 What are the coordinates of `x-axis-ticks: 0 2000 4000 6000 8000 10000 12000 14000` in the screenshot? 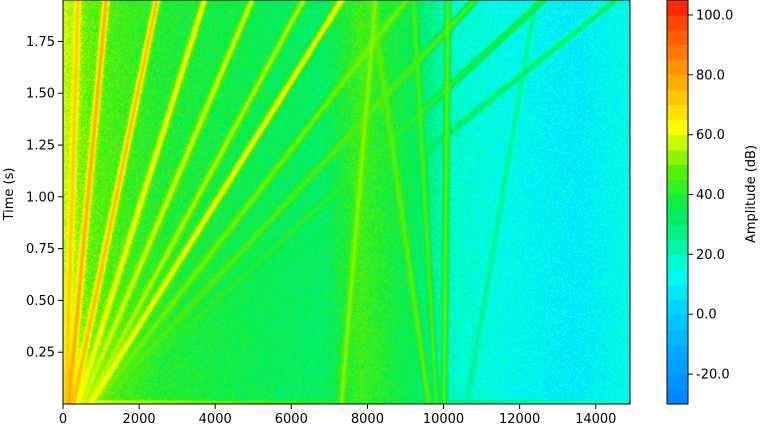 It's located at (337, 415).